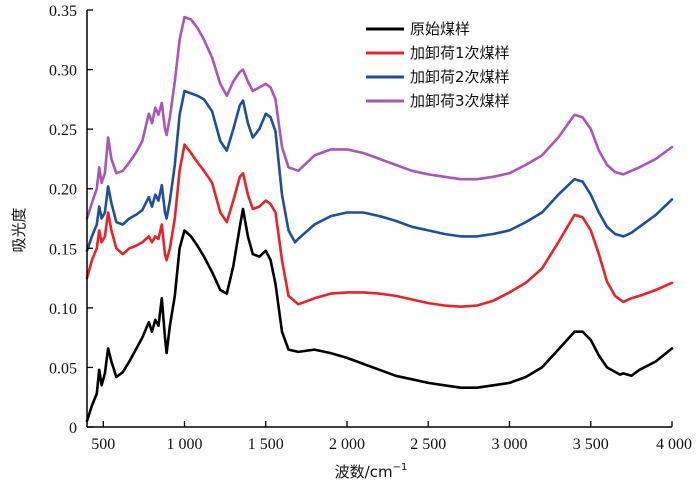 Image resolution: width=700 pixels, height=490 pixels. I want to click on legend-label-2: 加卸荷1次煤样, so click(460, 53).